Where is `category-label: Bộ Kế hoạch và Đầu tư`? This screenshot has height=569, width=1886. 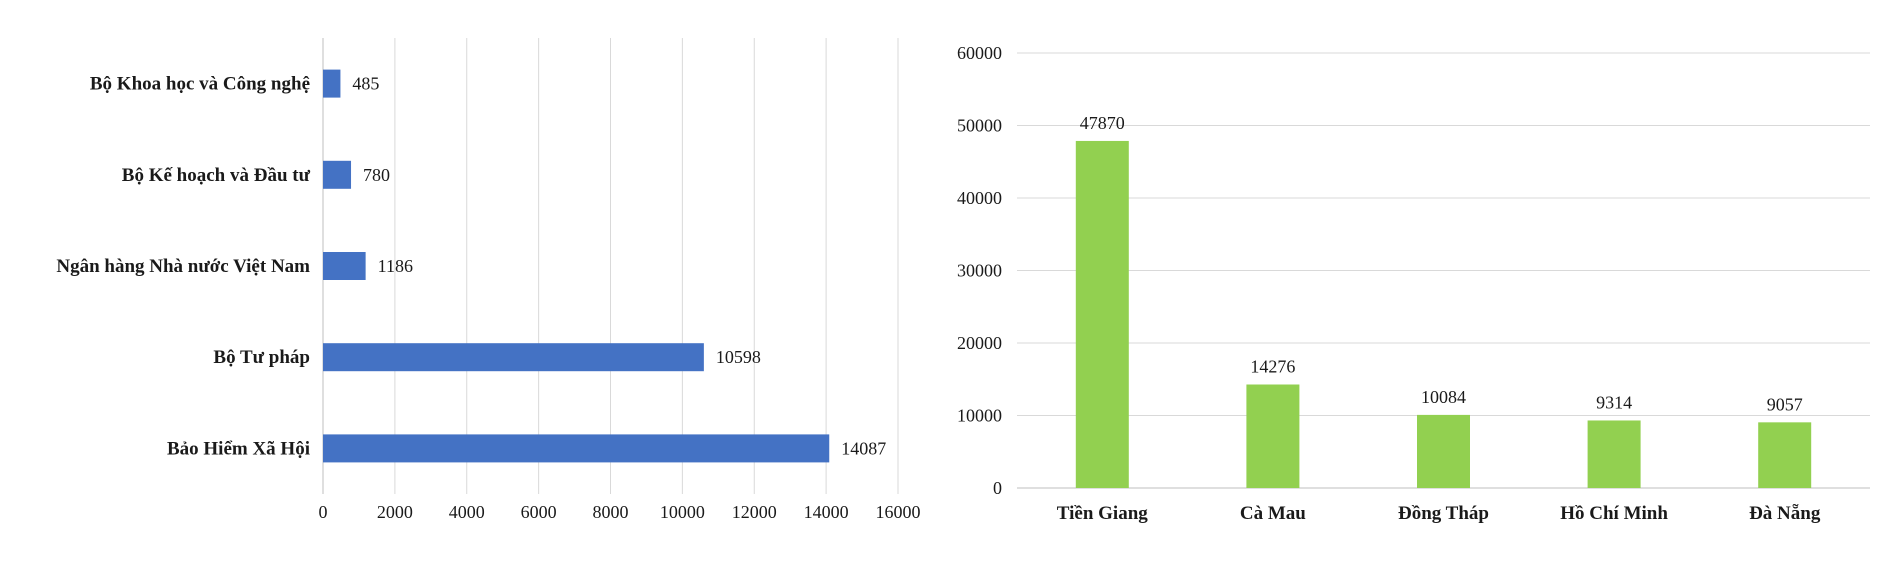
category-label: Bộ Kế hoạch và Đầu tư is located at coordinates (216, 175).